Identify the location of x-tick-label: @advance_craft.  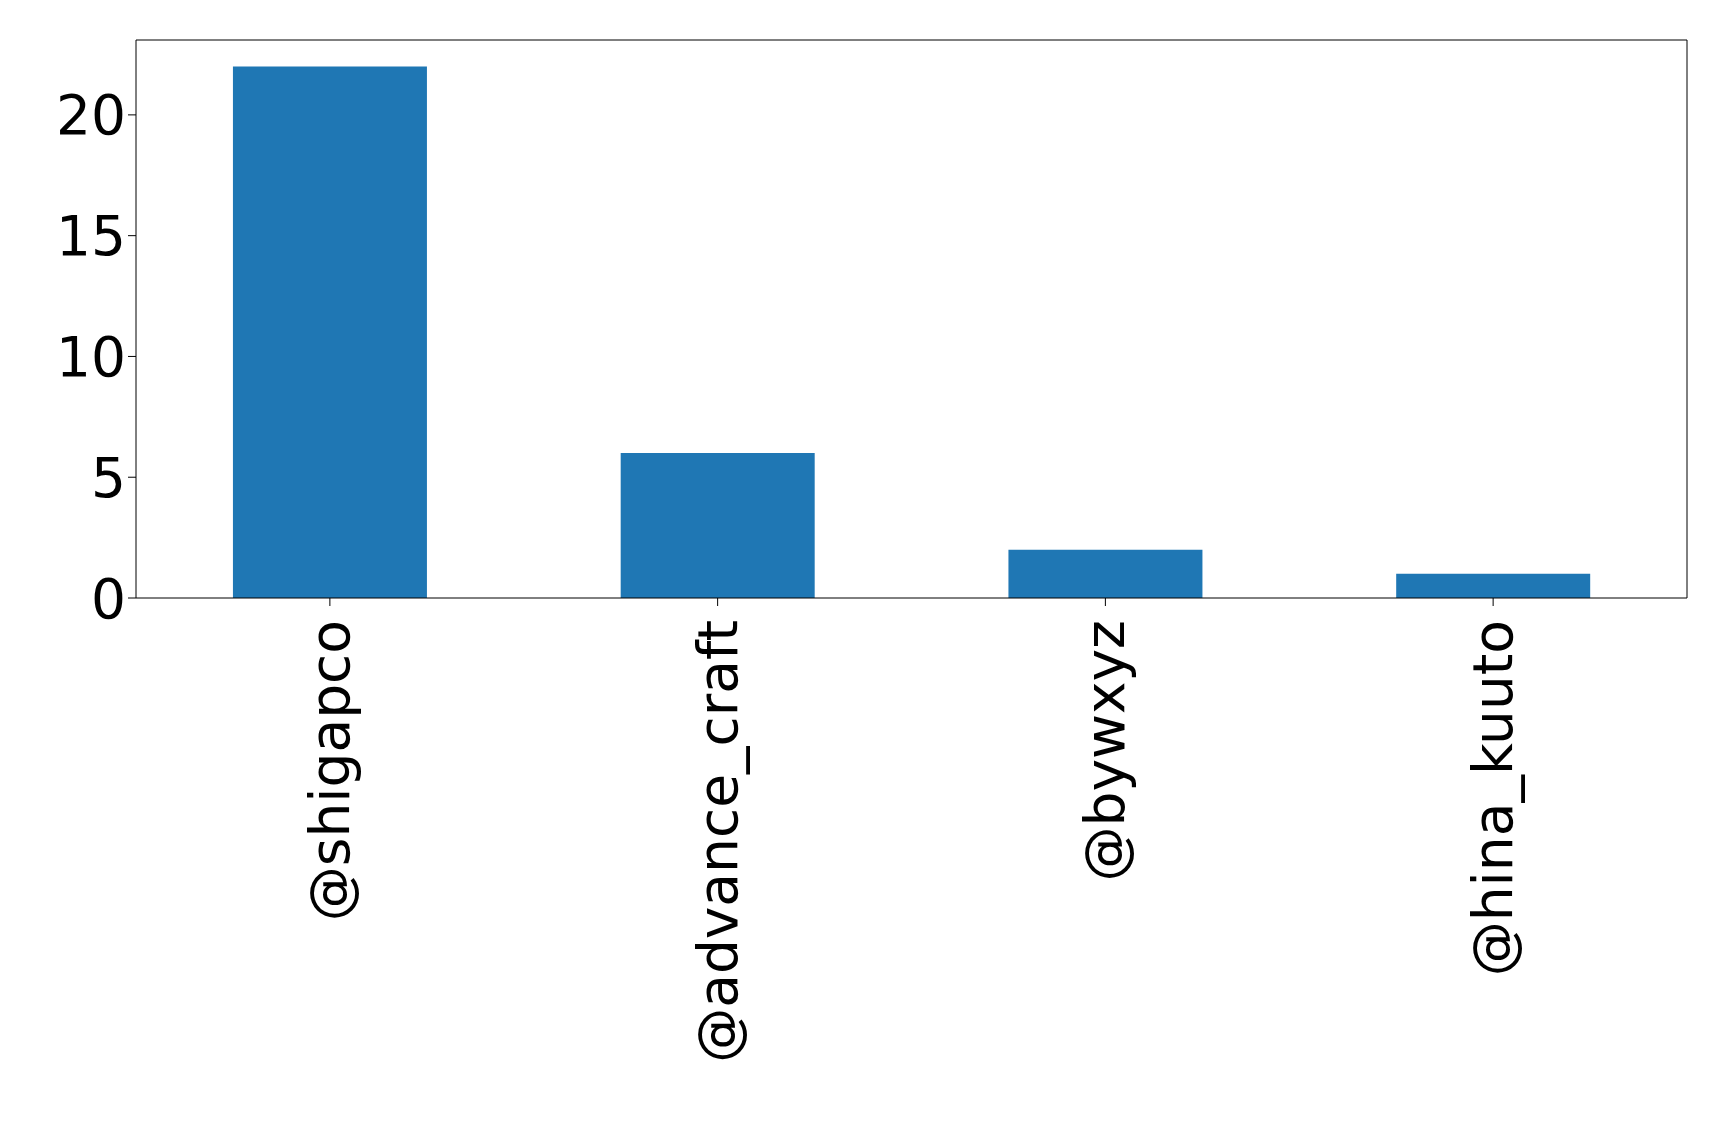
(717, 841).